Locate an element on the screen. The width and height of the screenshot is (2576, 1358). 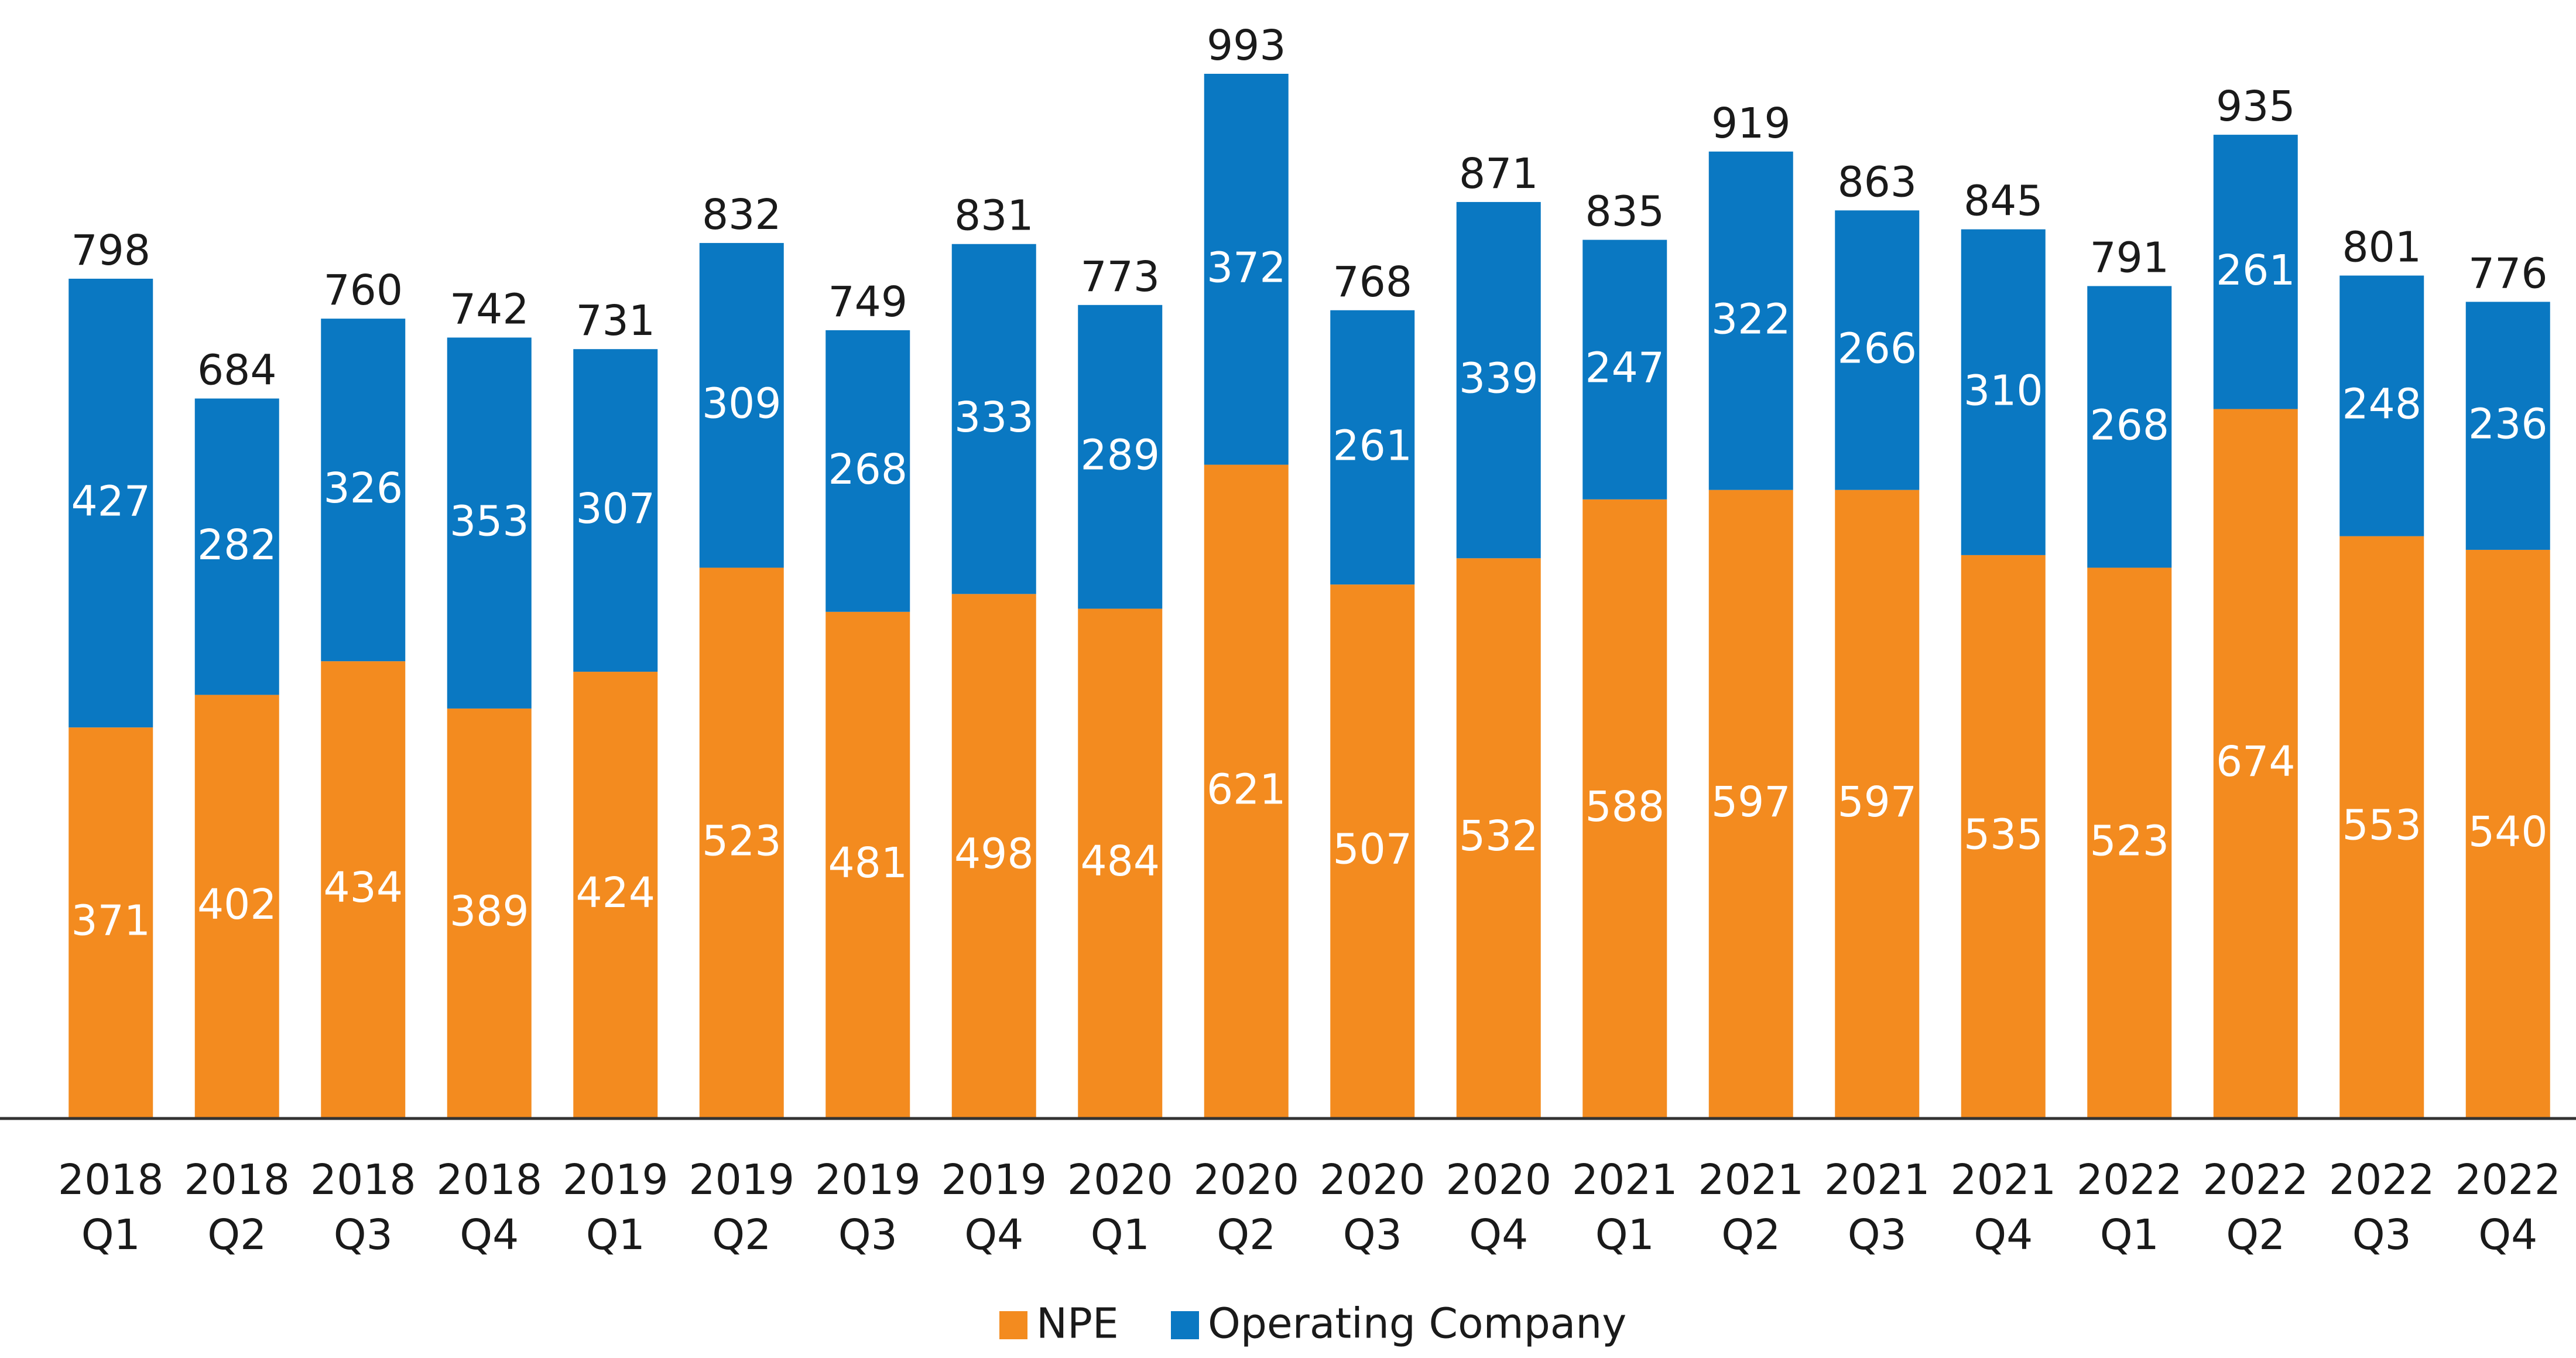
data-label-npe-2021-q3: 597 is located at coordinates (1877, 802).